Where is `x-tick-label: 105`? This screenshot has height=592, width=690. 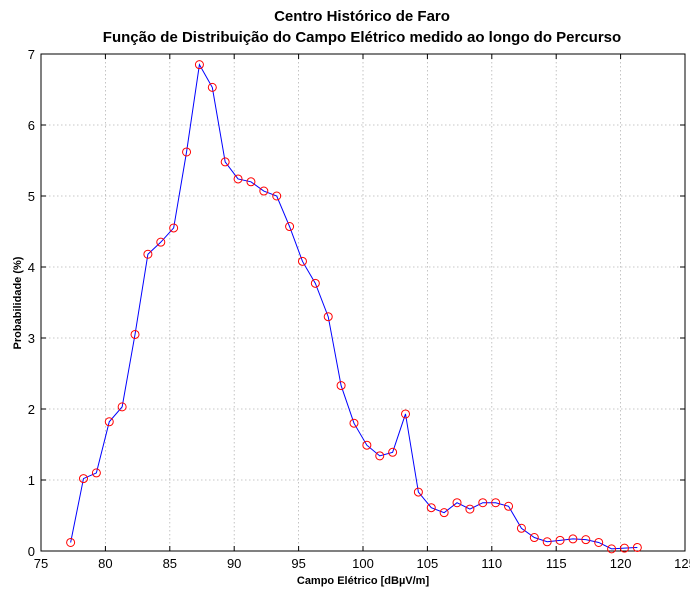
x-tick-label: 105 is located at coordinates (428, 563).